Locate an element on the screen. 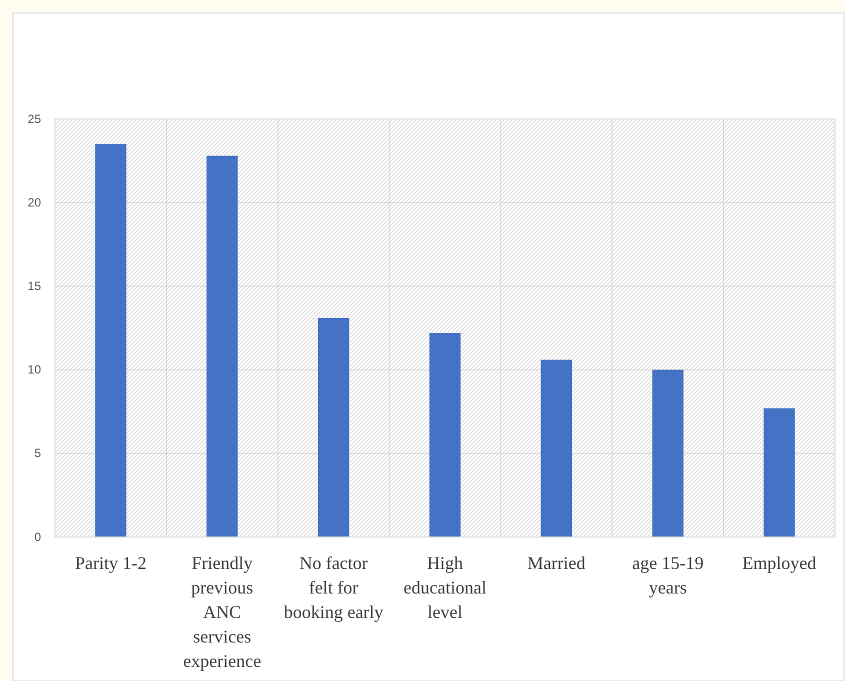  x-tick-label: Employed is located at coordinates (779, 563).